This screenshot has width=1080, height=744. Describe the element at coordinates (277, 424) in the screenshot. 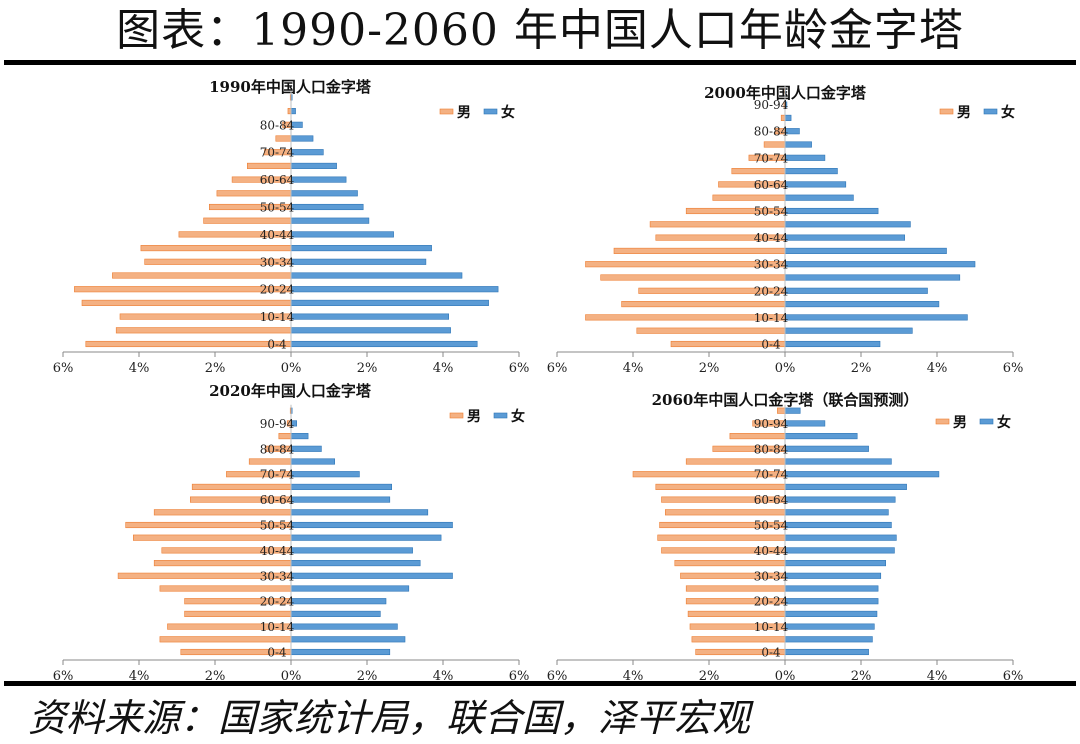

I see `age-label: 90-94` at that location.